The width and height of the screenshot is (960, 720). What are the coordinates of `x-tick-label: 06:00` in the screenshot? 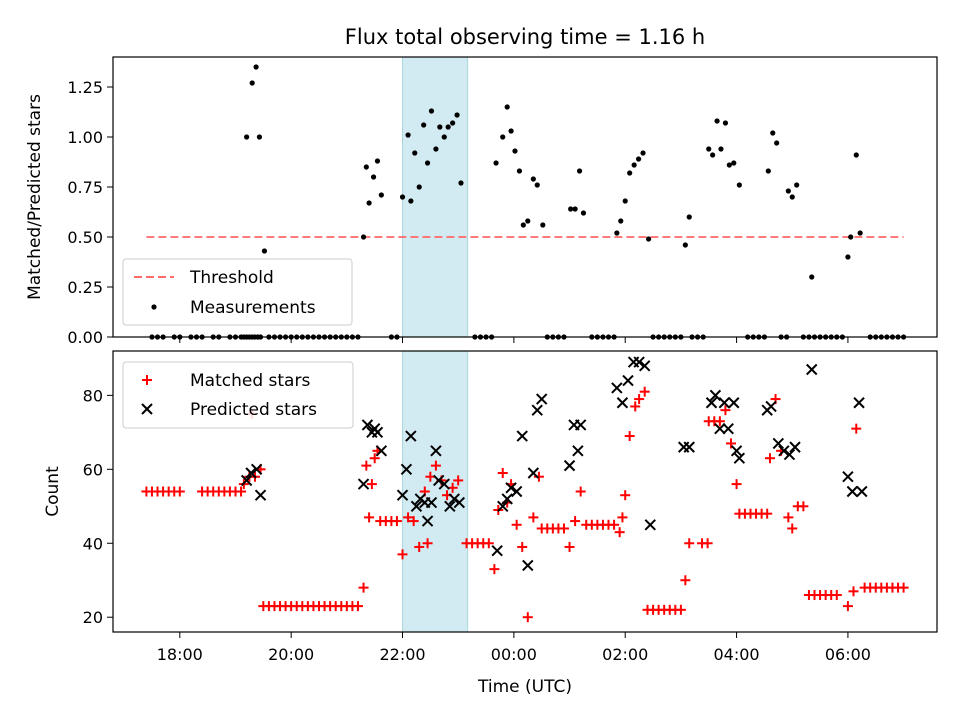 It's located at (848, 654).